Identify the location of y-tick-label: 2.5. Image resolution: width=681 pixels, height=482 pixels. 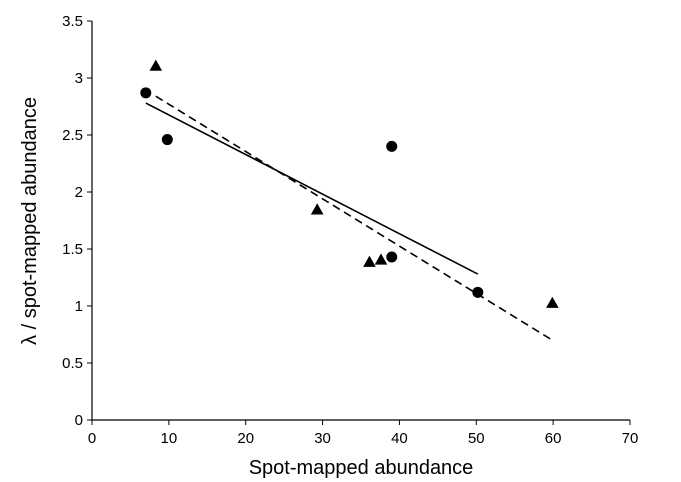
(72, 135).